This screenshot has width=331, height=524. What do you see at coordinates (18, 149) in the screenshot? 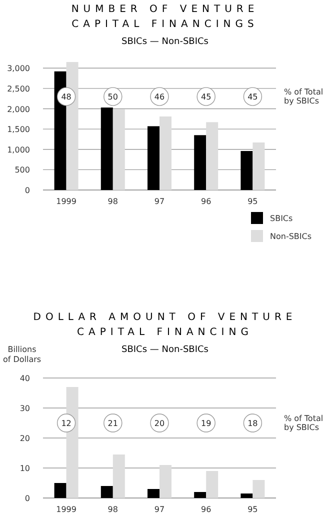
I see `y-tick-label: 1,000` at bounding box center [18, 149].